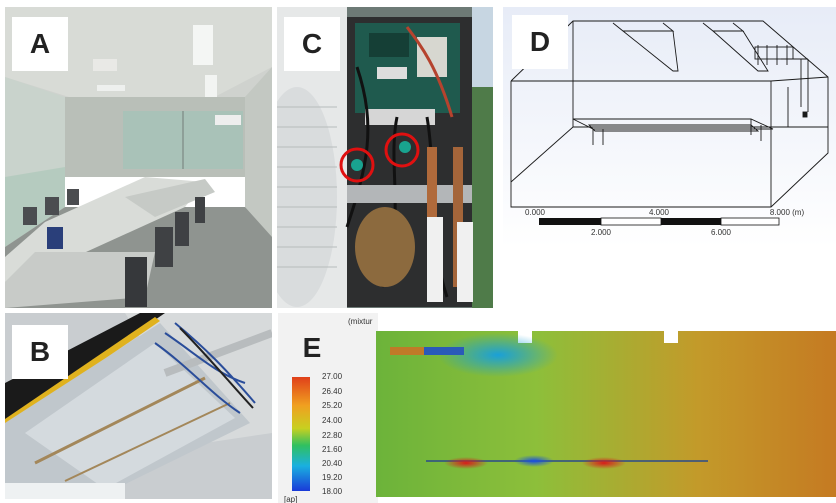  What do you see at coordinates (787, 212) in the screenshot?
I see `scale-tick-8: 8.000 (m)` at bounding box center [787, 212].